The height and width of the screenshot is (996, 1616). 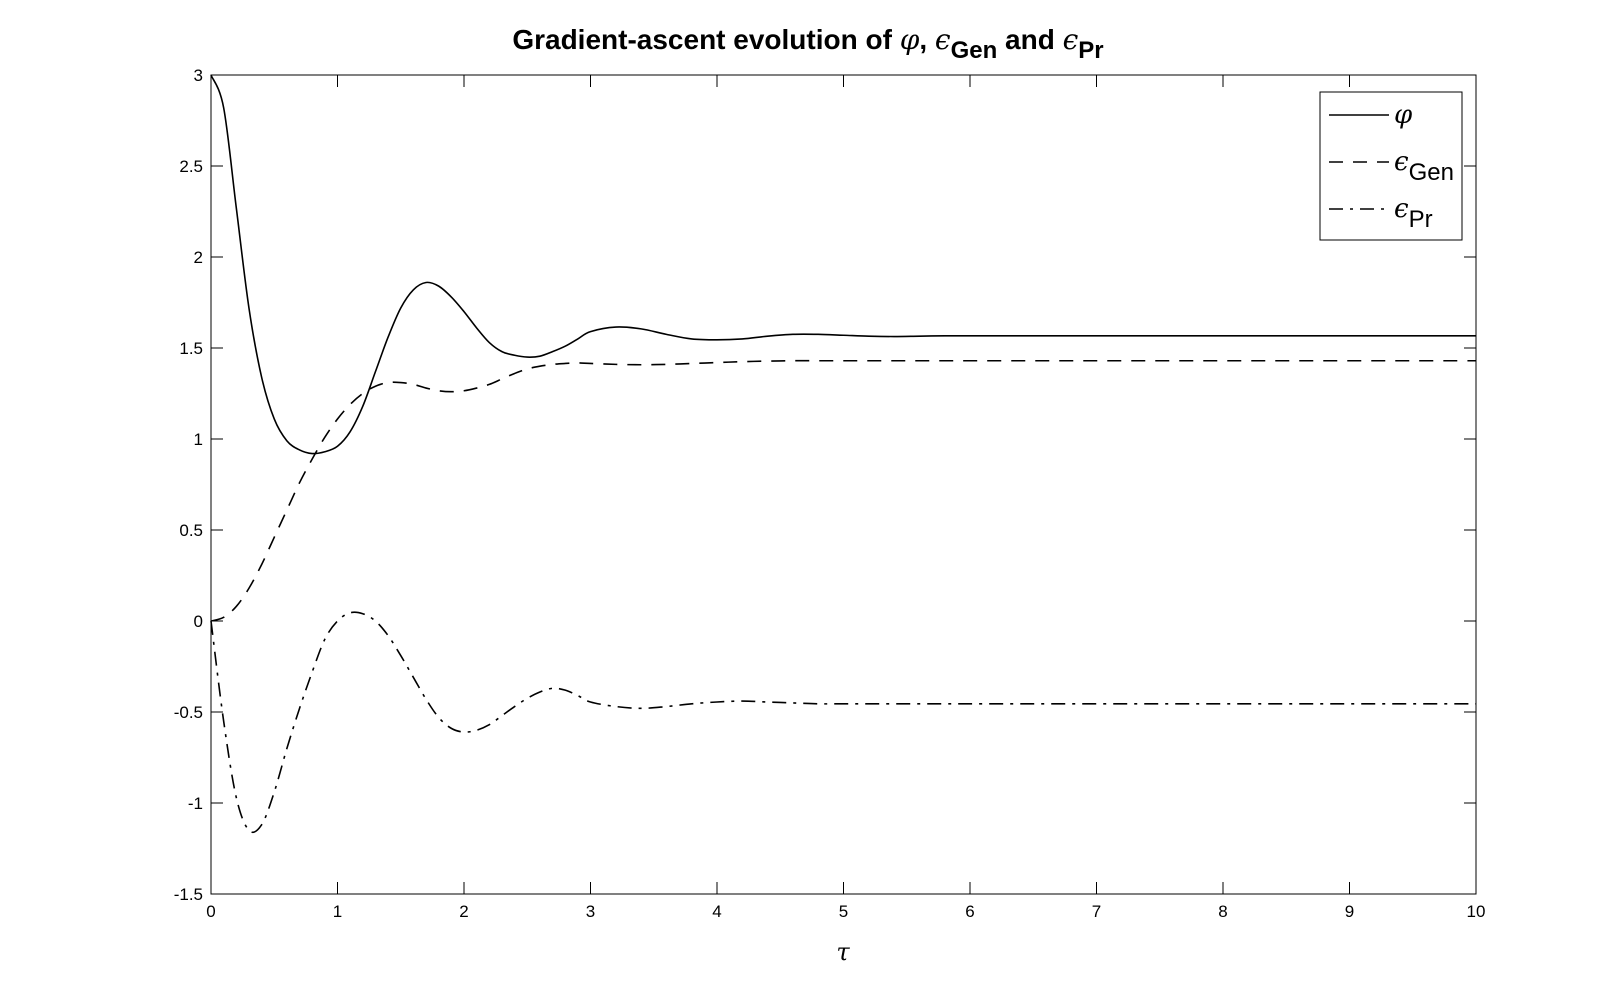 I want to click on x-tick-label: 3, so click(x=590, y=911).